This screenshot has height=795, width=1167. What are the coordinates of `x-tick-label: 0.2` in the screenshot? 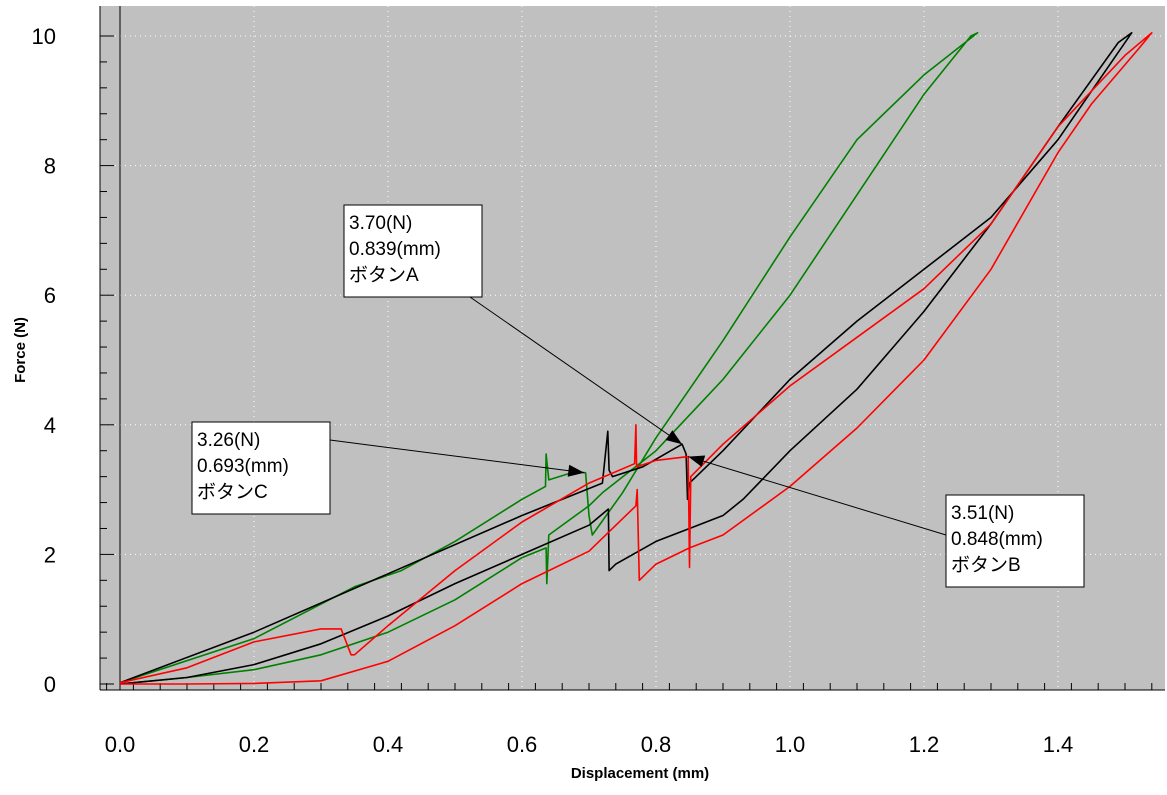 It's located at (254, 744).